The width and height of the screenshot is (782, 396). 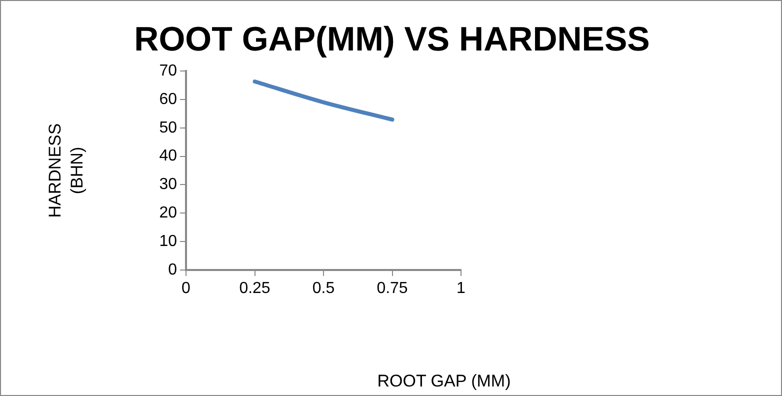 What do you see at coordinates (392, 39) in the screenshot?
I see `chart-title: ROOT GAP(MM) VS HARDNESS` at bounding box center [392, 39].